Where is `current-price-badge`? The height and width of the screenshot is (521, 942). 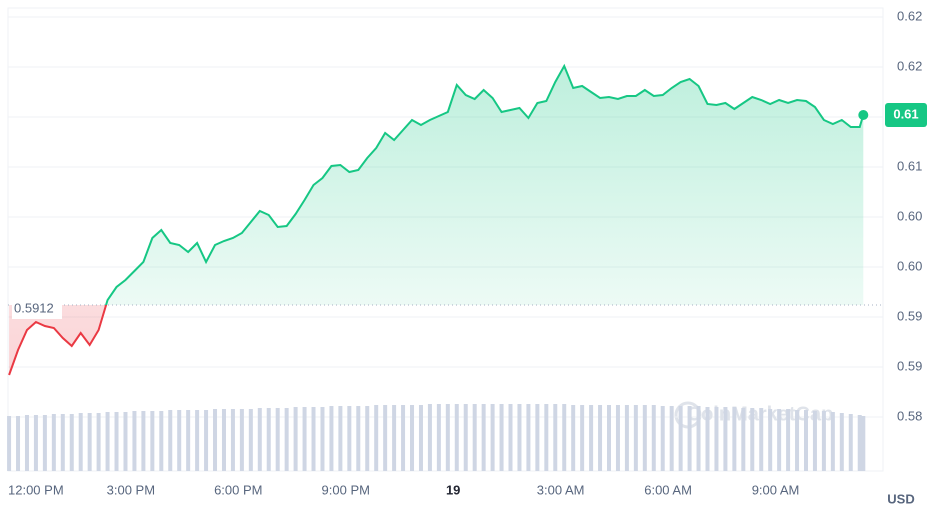
current-price-badge is located at coordinates (906, 115).